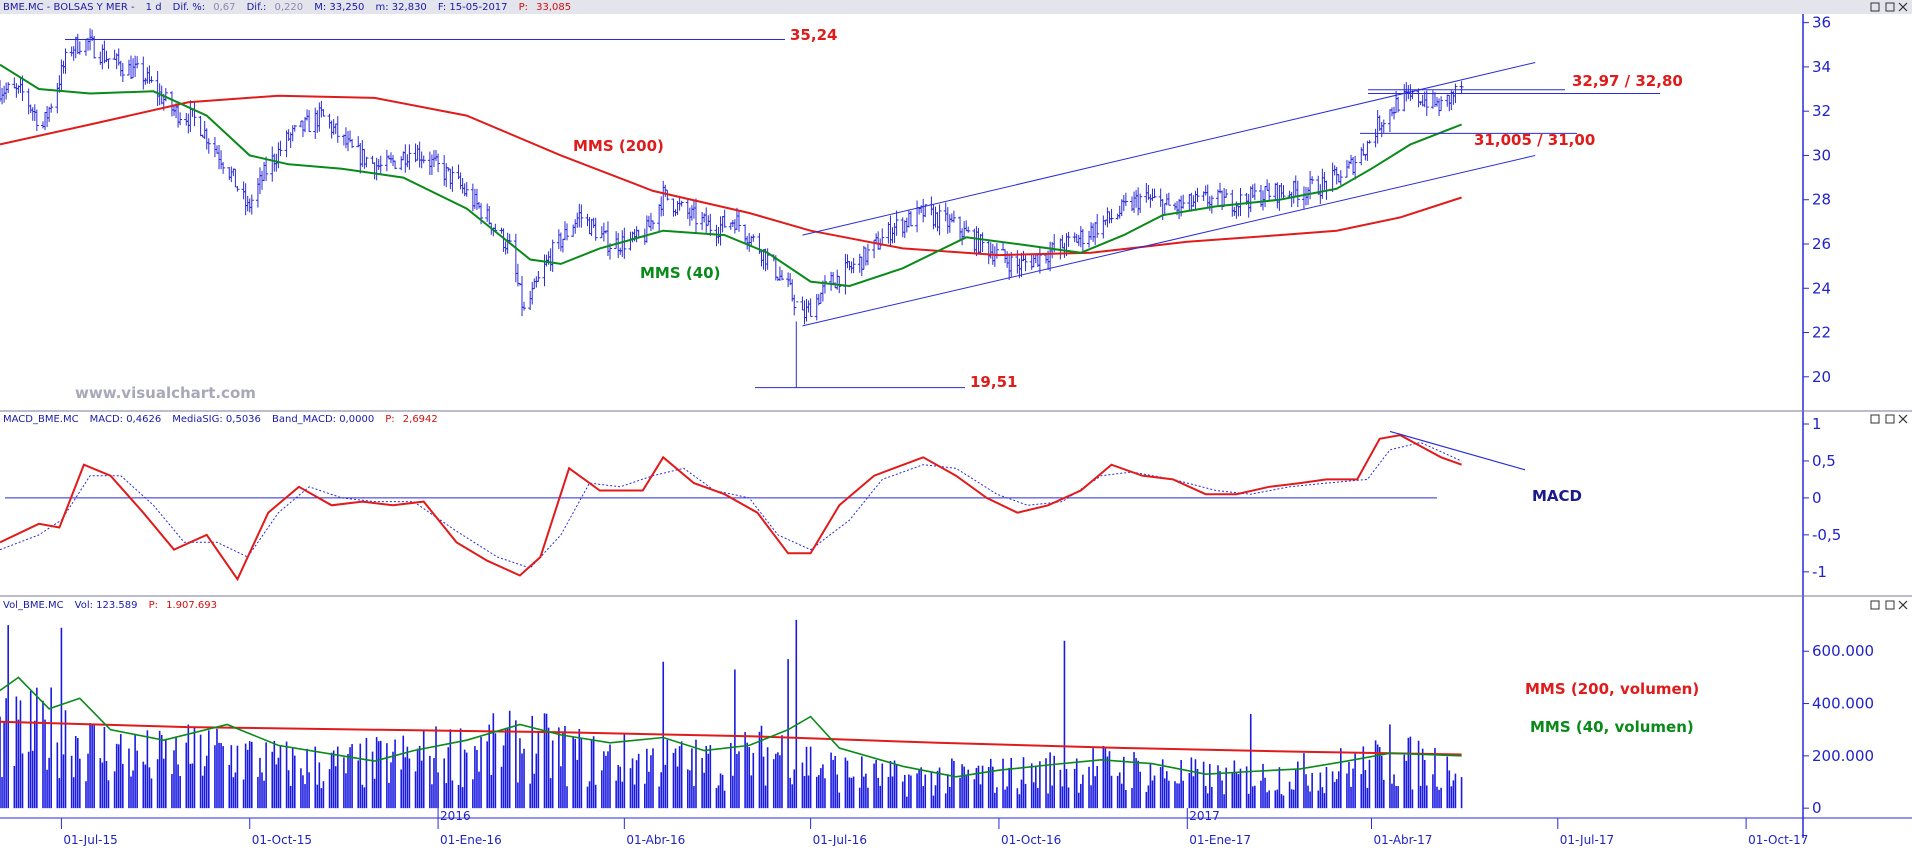 The image size is (1912, 850). Describe the element at coordinates (1403, 839) in the screenshot. I see `x-tick-label: 01-Abr-17` at that location.